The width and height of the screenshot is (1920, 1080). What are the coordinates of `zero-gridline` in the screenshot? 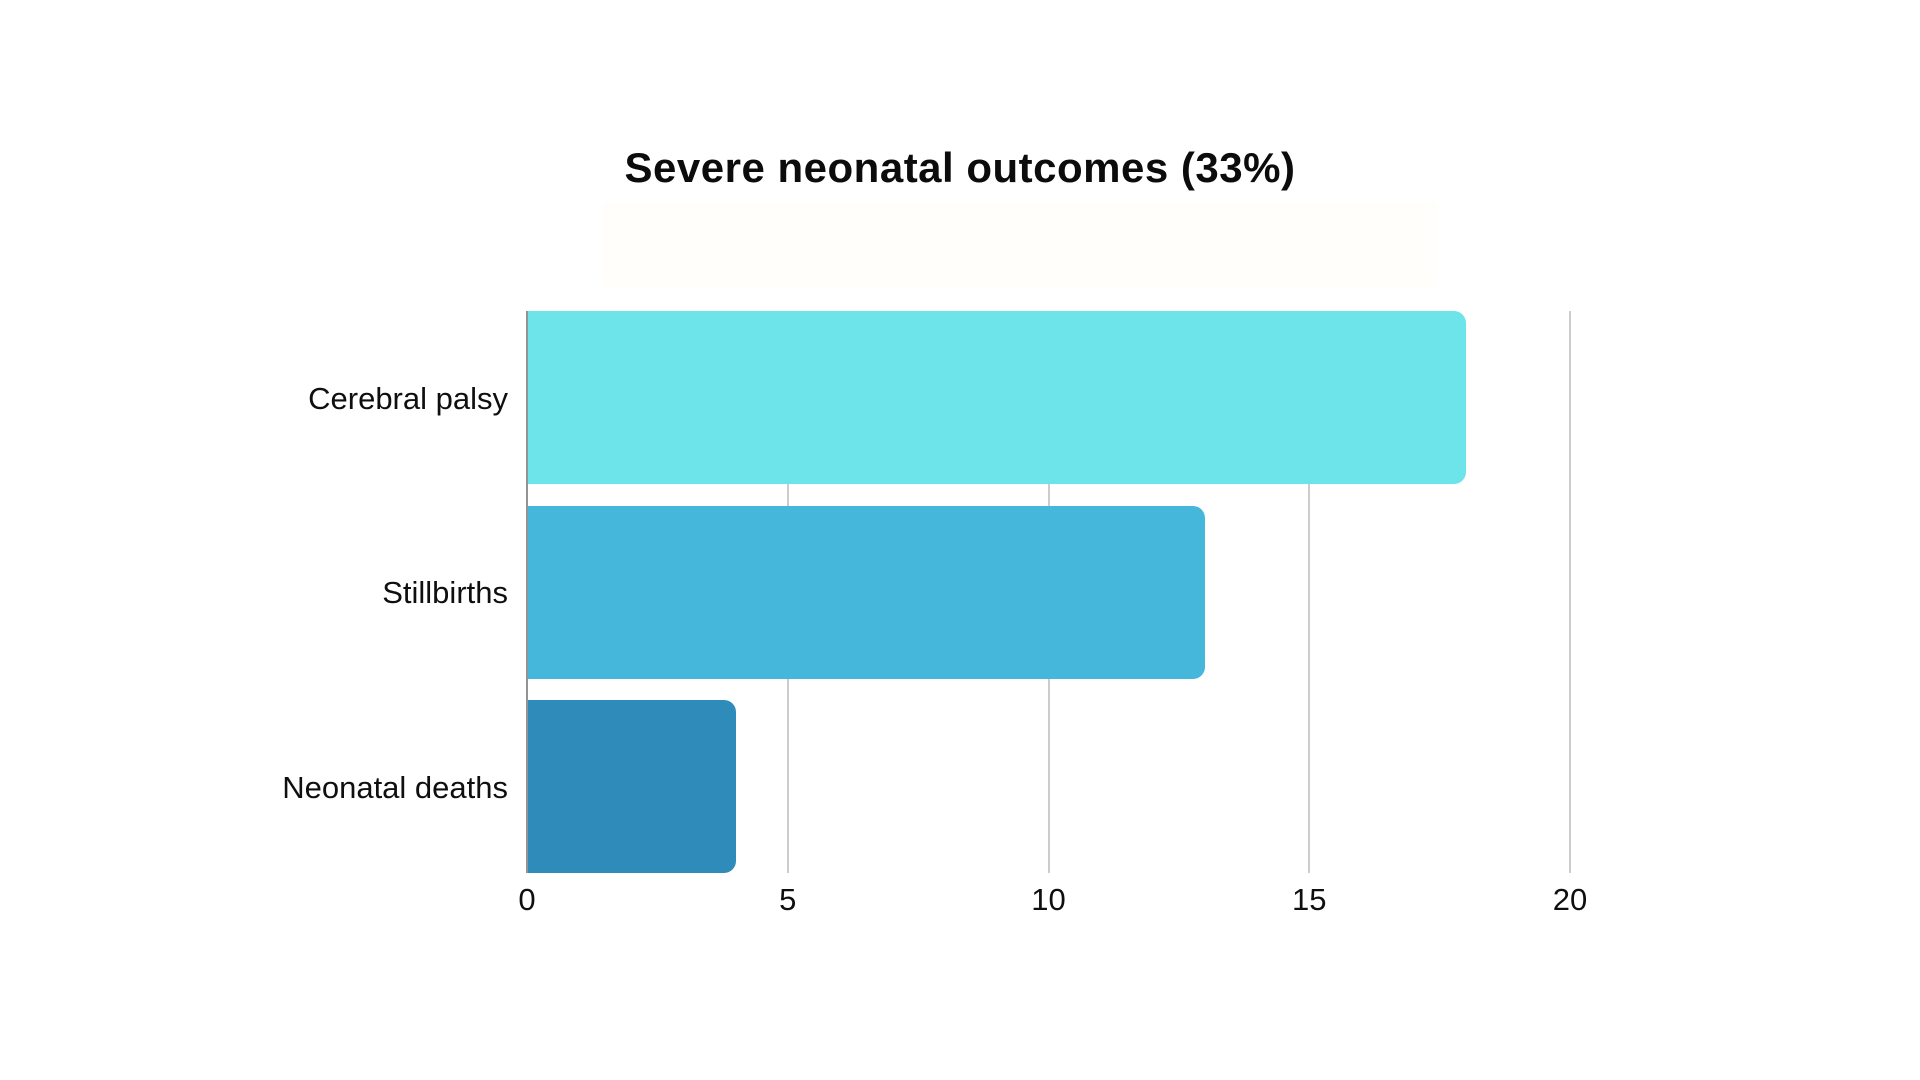 It's located at (527, 592).